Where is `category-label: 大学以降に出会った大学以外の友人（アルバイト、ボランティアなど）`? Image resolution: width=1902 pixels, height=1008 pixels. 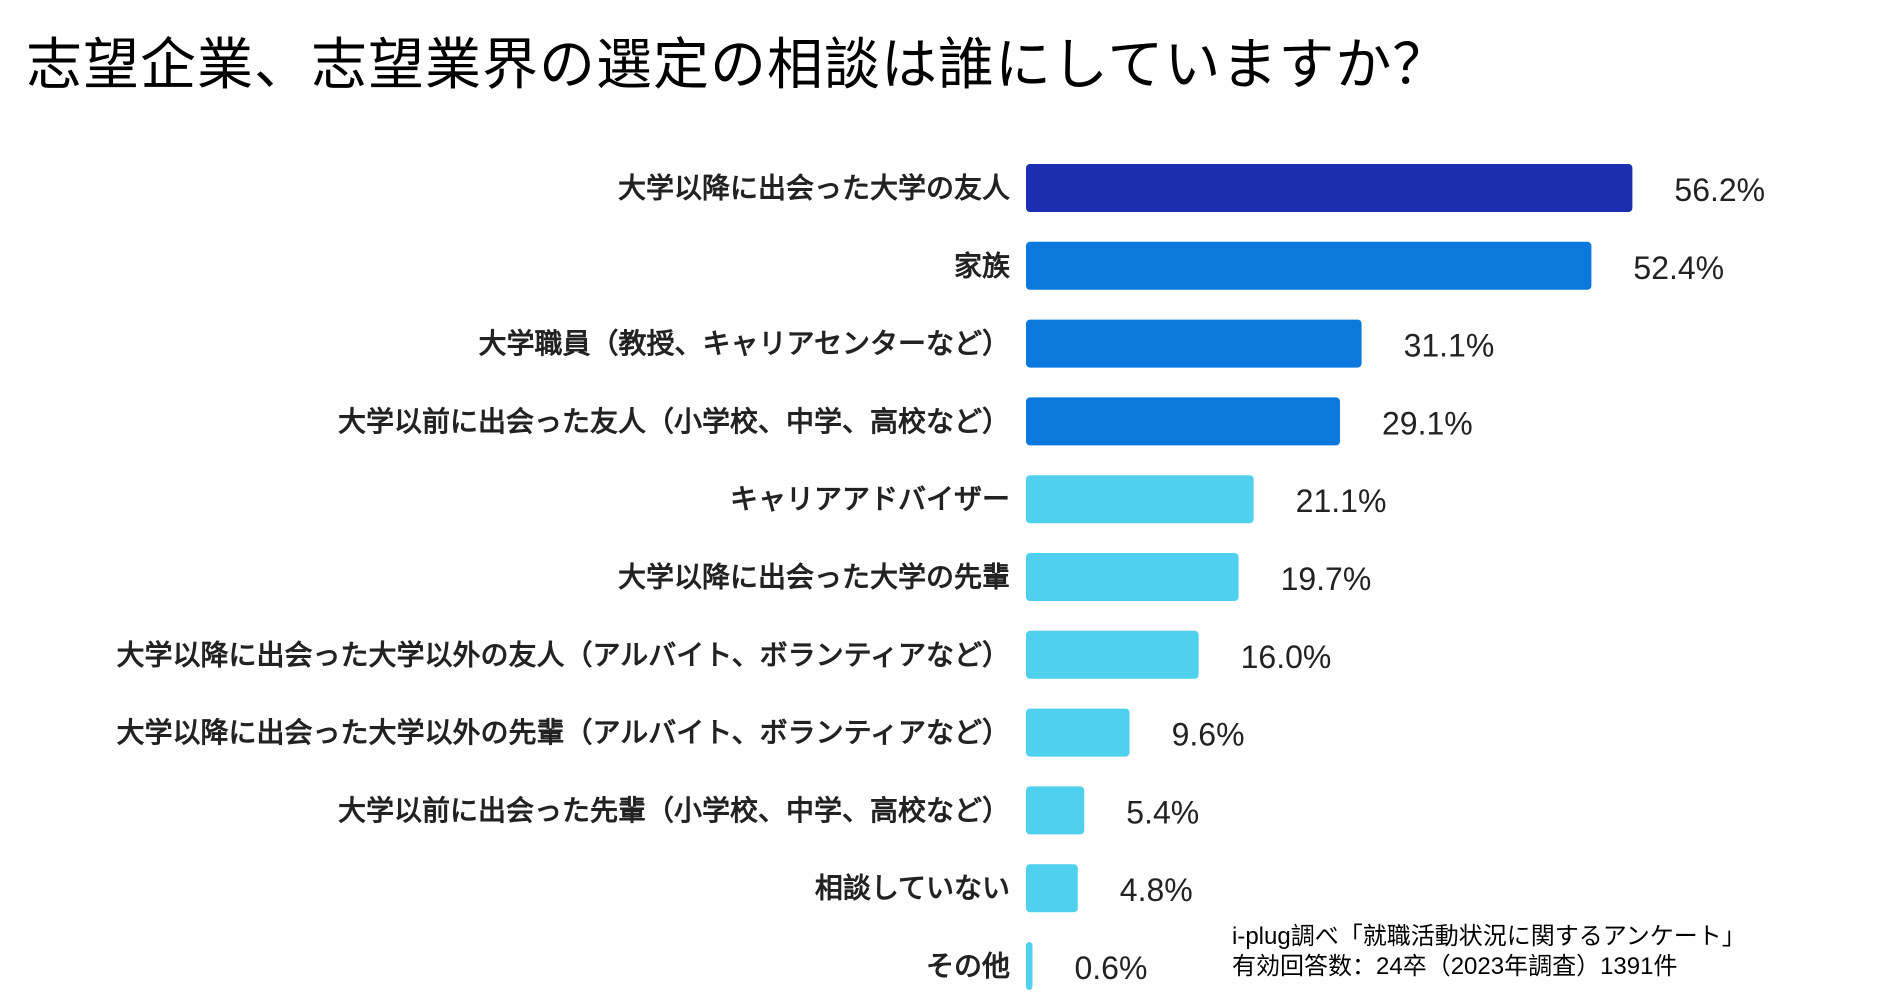 category-label: 大学以降に出会った大学以外の友人（アルバイト、ボランティアなど） is located at coordinates (563, 654).